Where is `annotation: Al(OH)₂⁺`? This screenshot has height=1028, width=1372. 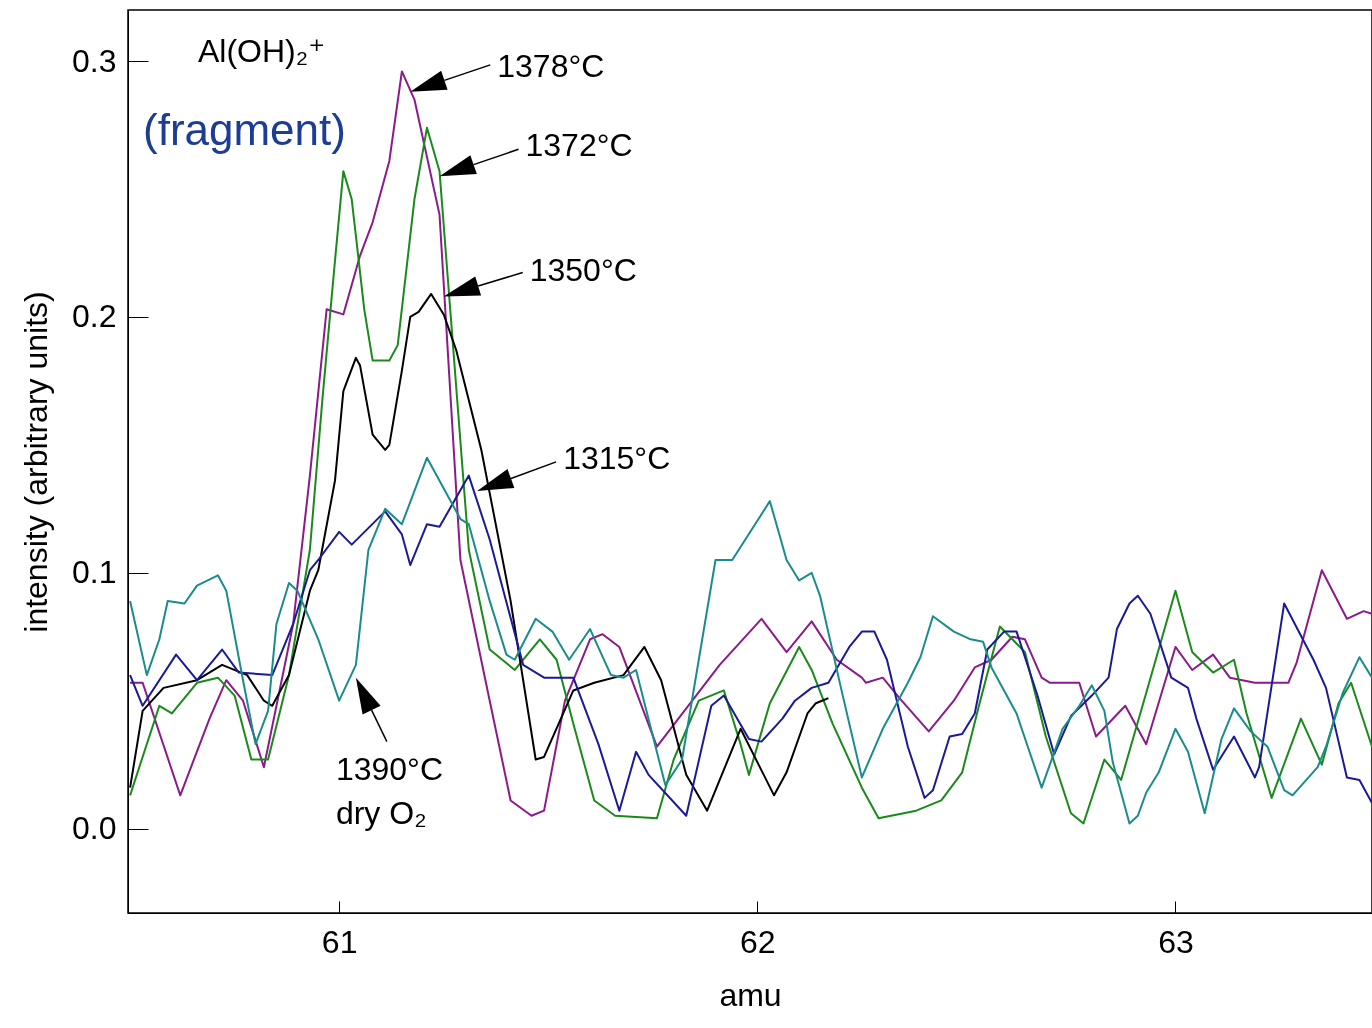
annotation: Al(OH)₂⁺ is located at coordinates (262, 51).